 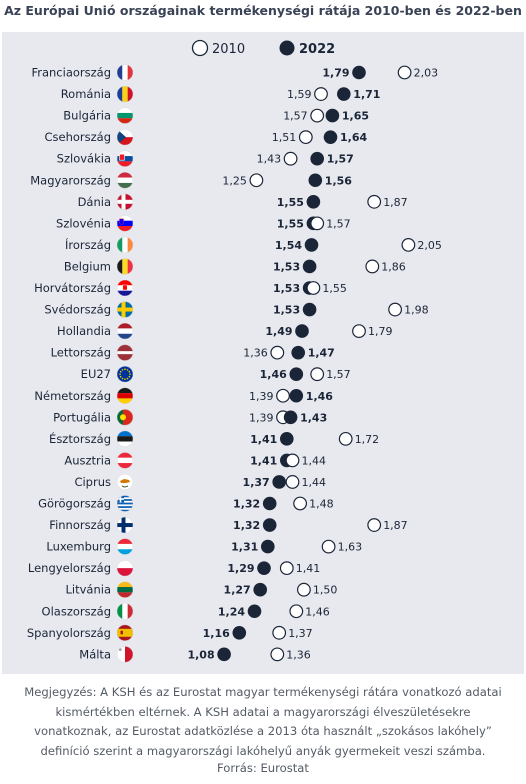 What do you see at coordinates (87, 266) in the screenshot?
I see `country-label-belgium: Belgium` at bounding box center [87, 266].